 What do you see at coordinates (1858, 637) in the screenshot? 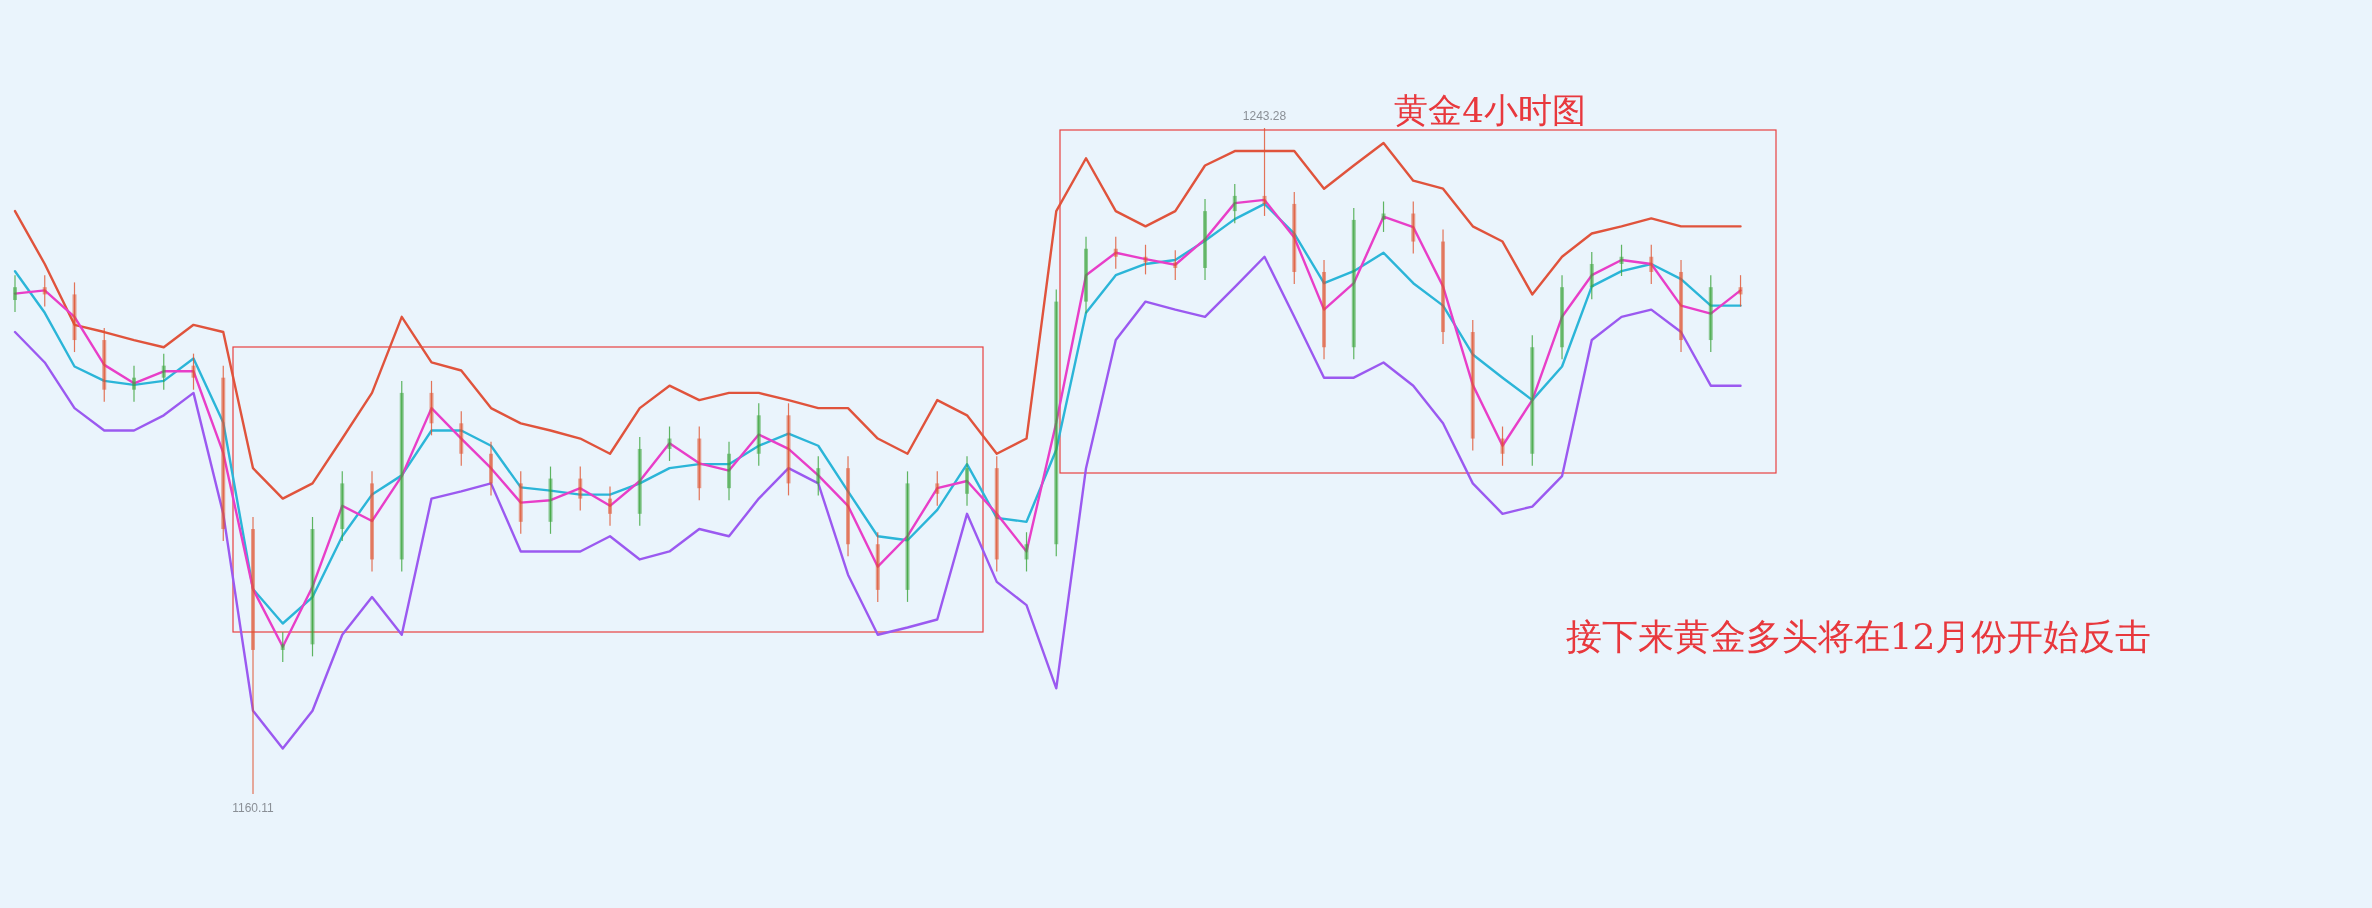
I see `annotation: 接下来黄金多头将在12月份开始反击` at bounding box center [1858, 637].